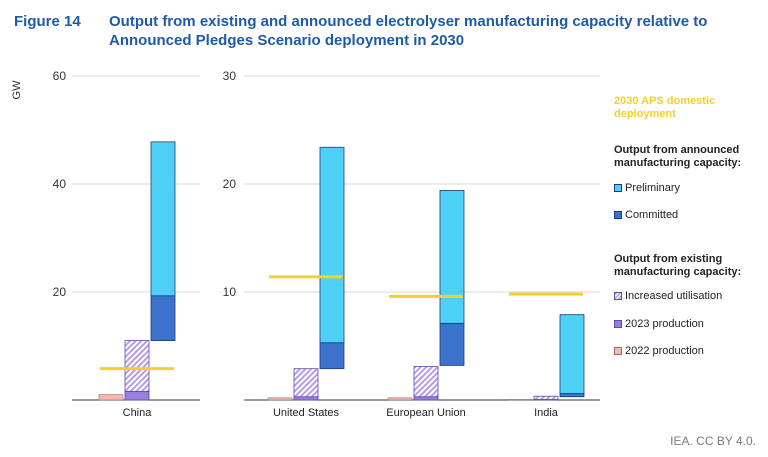  I want to click on committed-swatch, so click(618, 215).